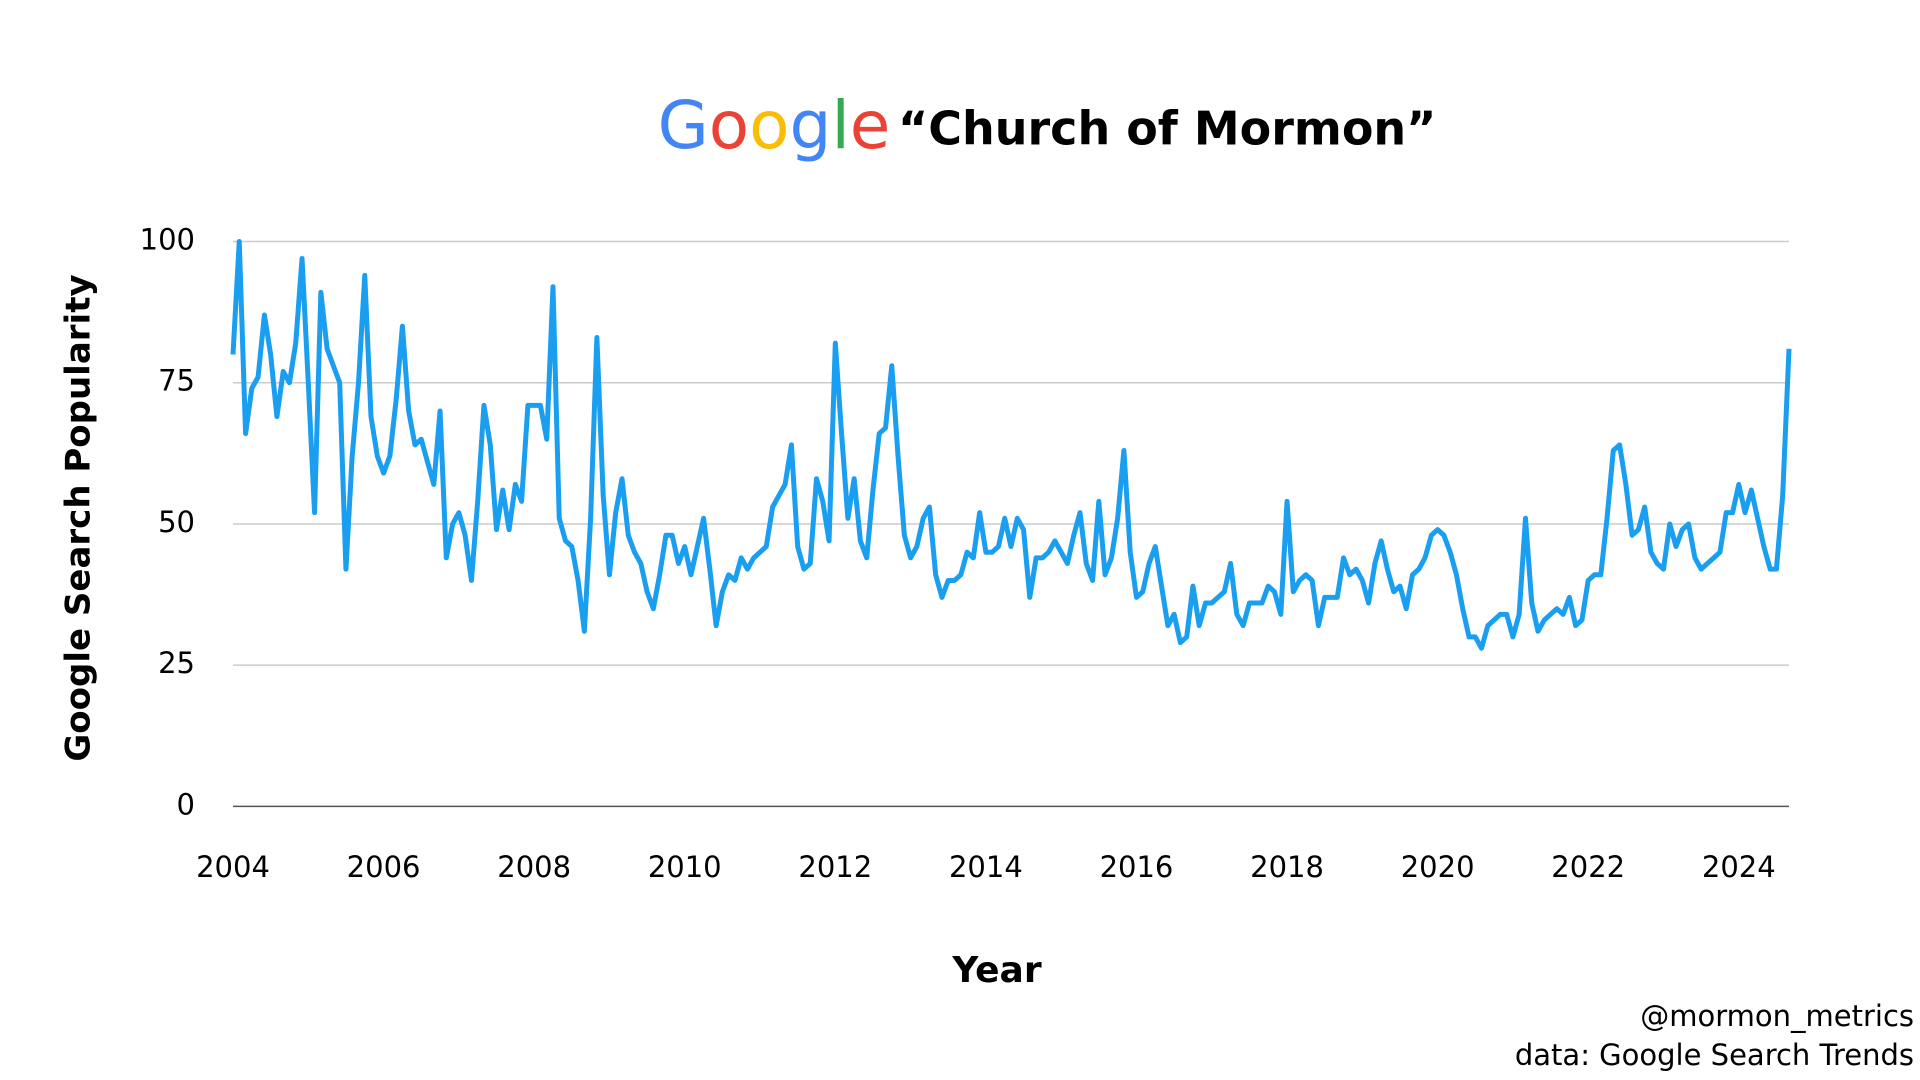  What do you see at coordinates (996, 970) in the screenshot?
I see `x-axis-label: Year` at bounding box center [996, 970].